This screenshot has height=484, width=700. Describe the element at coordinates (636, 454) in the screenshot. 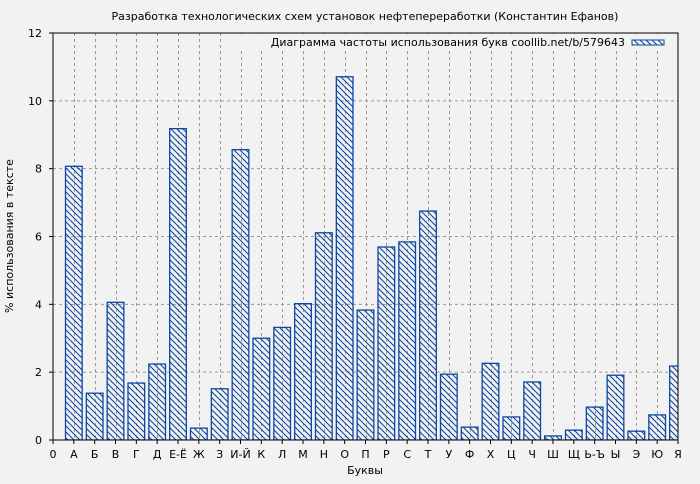

I see `x-tick-label: Э` at that location.